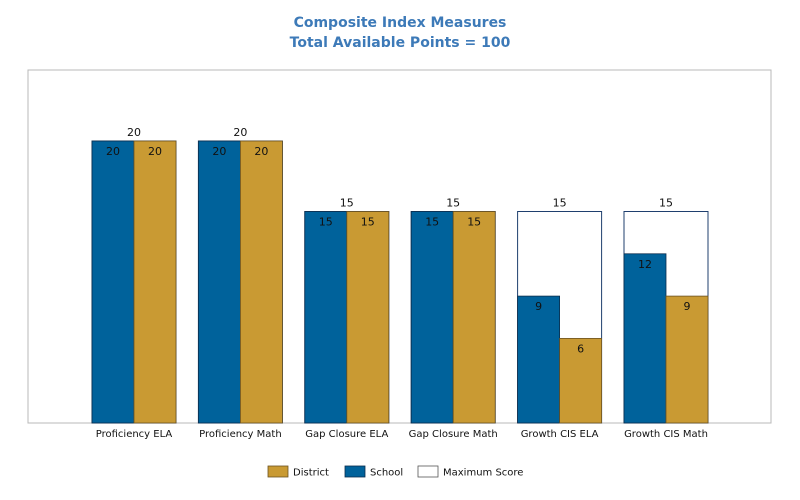 The width and height of the screenshot is (800, 500). I want to click on legend-label-maximum-score: Maximum Score, so click(483, 473).